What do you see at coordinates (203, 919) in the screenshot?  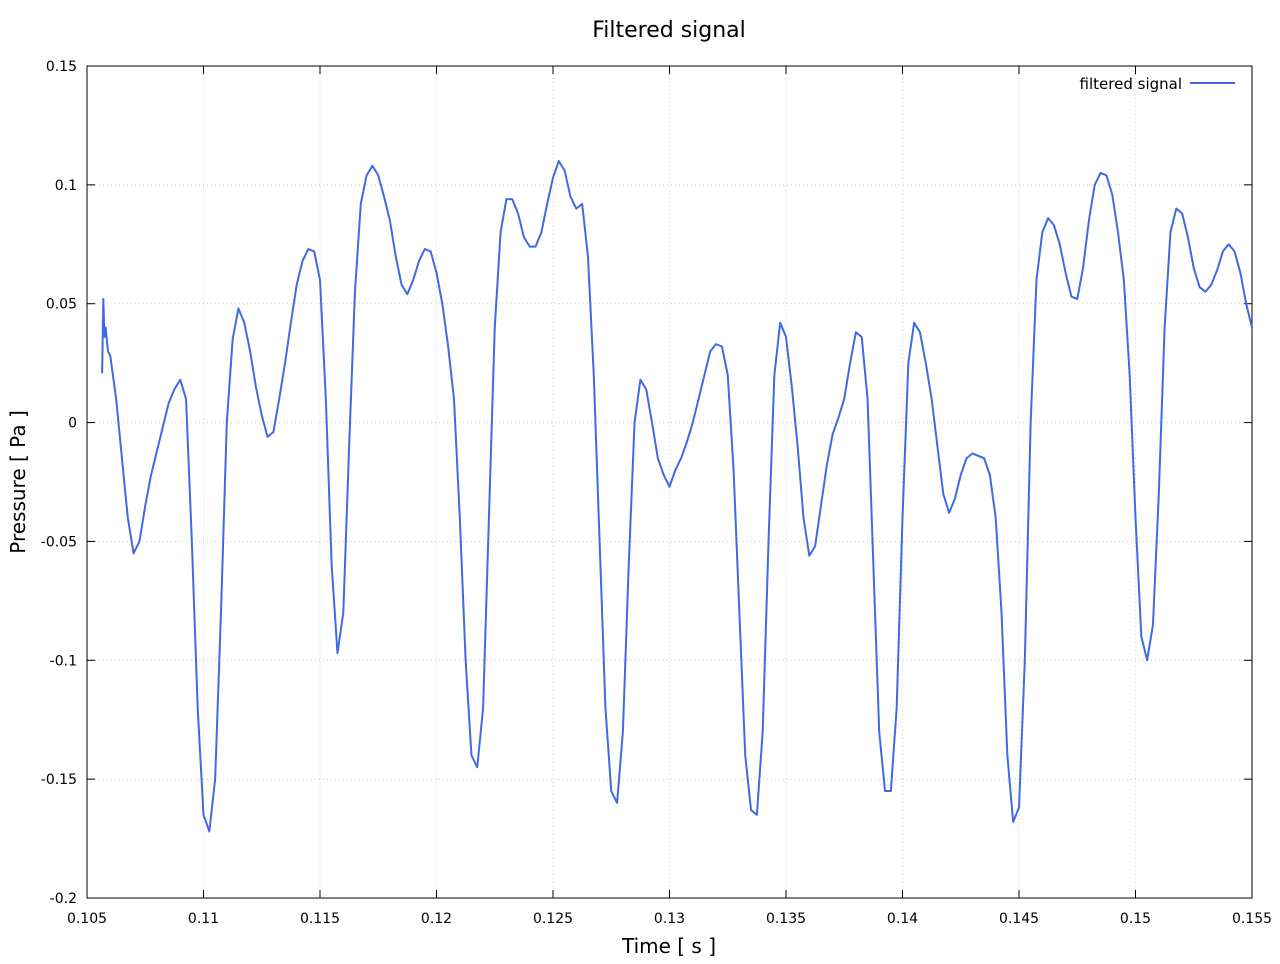 I see `x-tick-label: 0.11` at bounding box center [203, 919].